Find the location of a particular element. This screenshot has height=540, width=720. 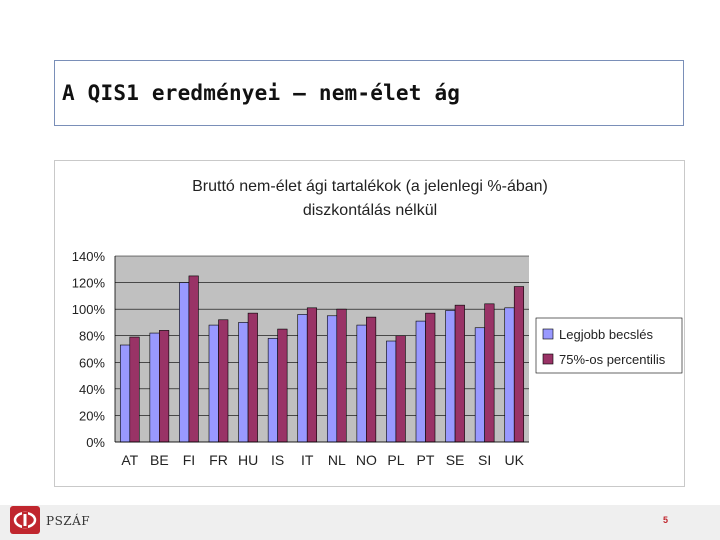

y-tick-label: 0% is located at coordinates (95, 442).